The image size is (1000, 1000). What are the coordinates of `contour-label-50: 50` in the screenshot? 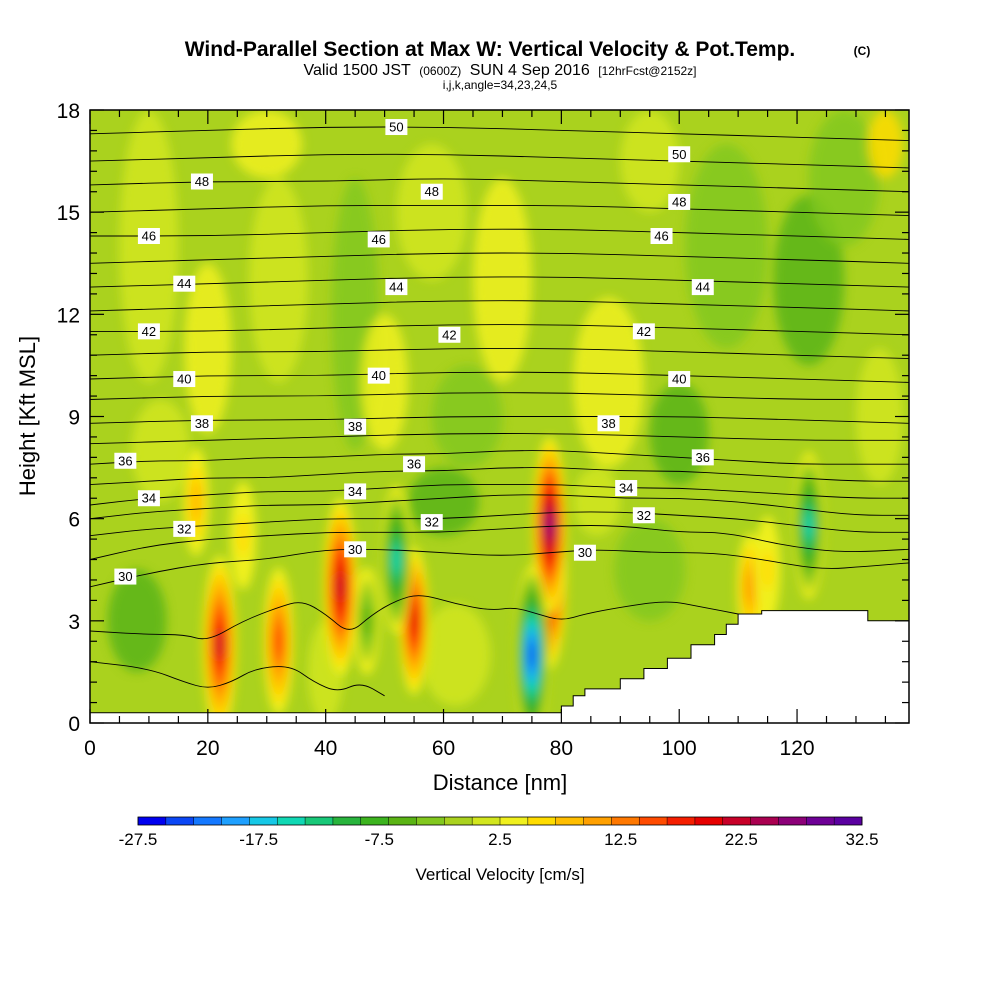 It's located at (396, 127).